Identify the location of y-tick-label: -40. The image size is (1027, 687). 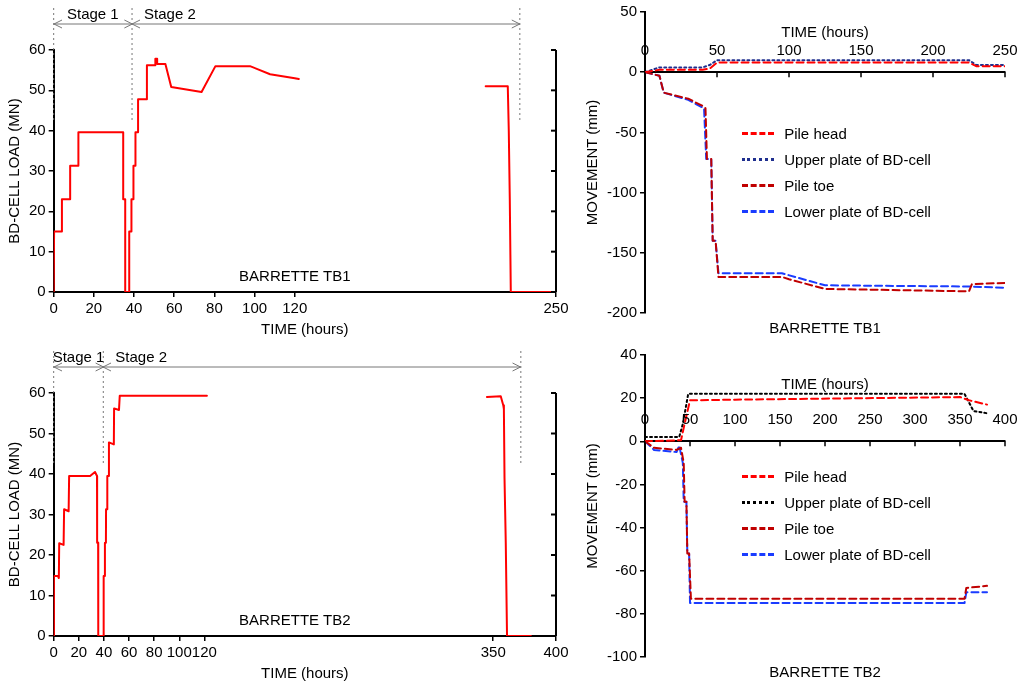
(626, 526).